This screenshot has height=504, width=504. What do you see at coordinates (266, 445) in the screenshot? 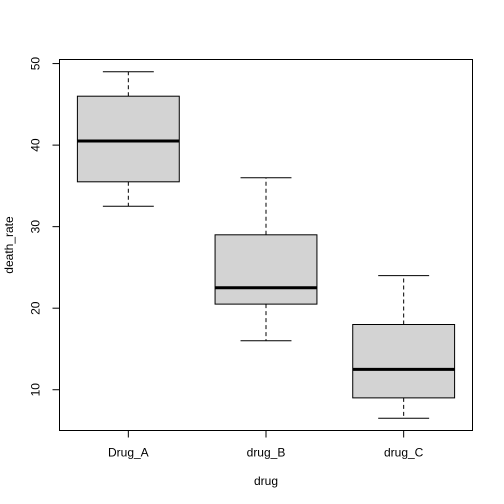
I see `x-axis: Drug_A drug_B drug_C` at bounding box center [266, 445].